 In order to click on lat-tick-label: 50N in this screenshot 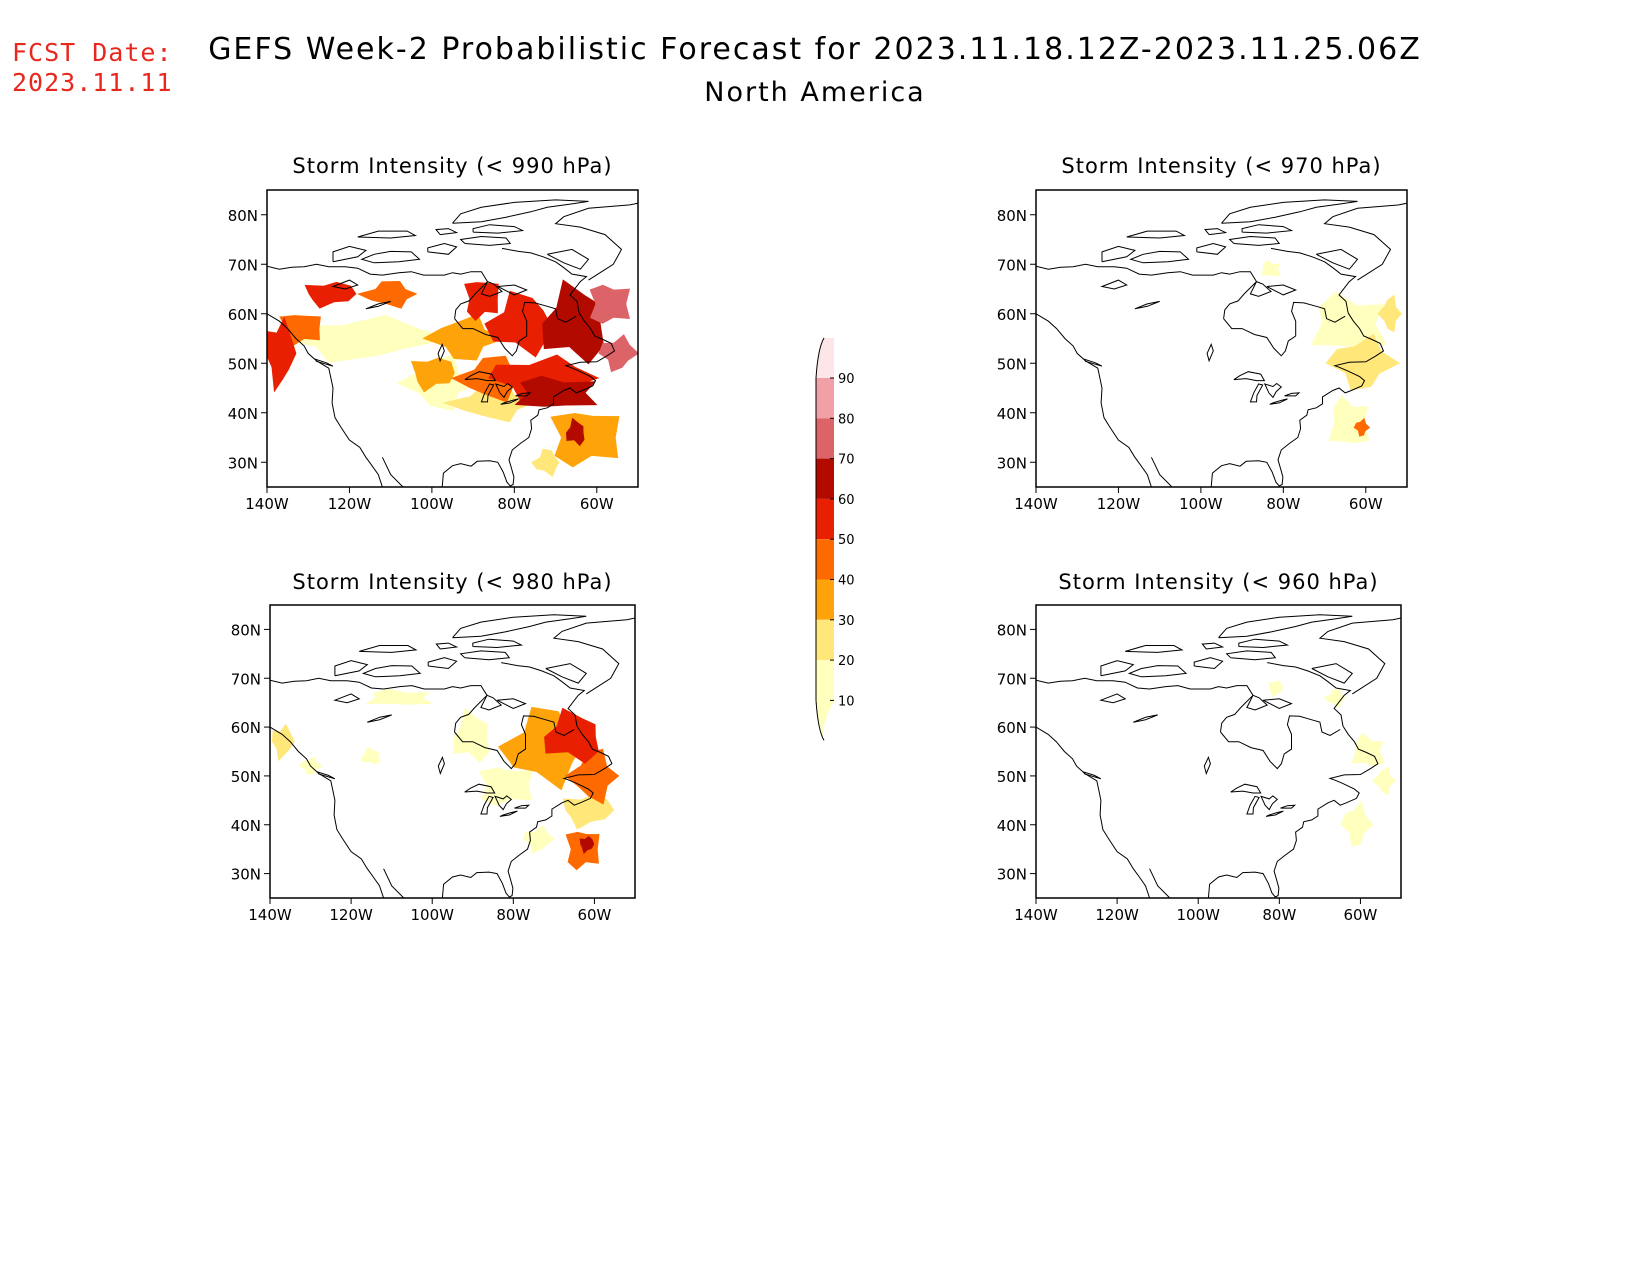, I will do `click(246, 777)`.